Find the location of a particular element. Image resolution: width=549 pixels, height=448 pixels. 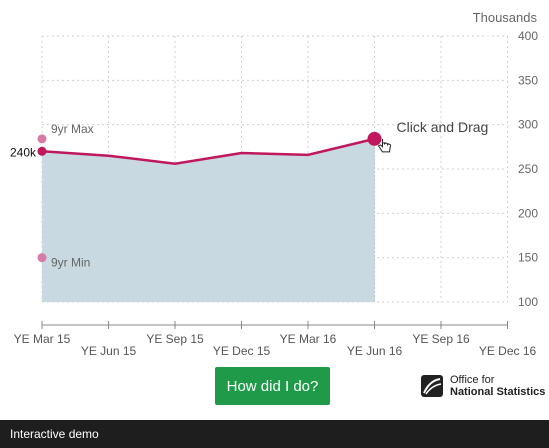

start-value-label: 240k is located at coordinates (23, 152).